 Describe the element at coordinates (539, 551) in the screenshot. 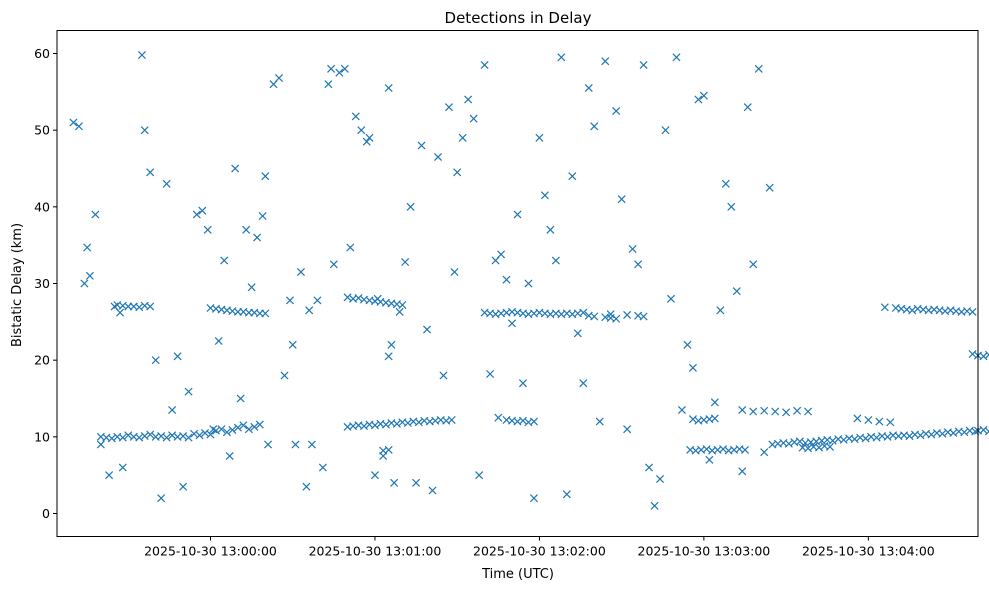

I see `x-tick-label: 2025-10-30 13:02:00` at that location.